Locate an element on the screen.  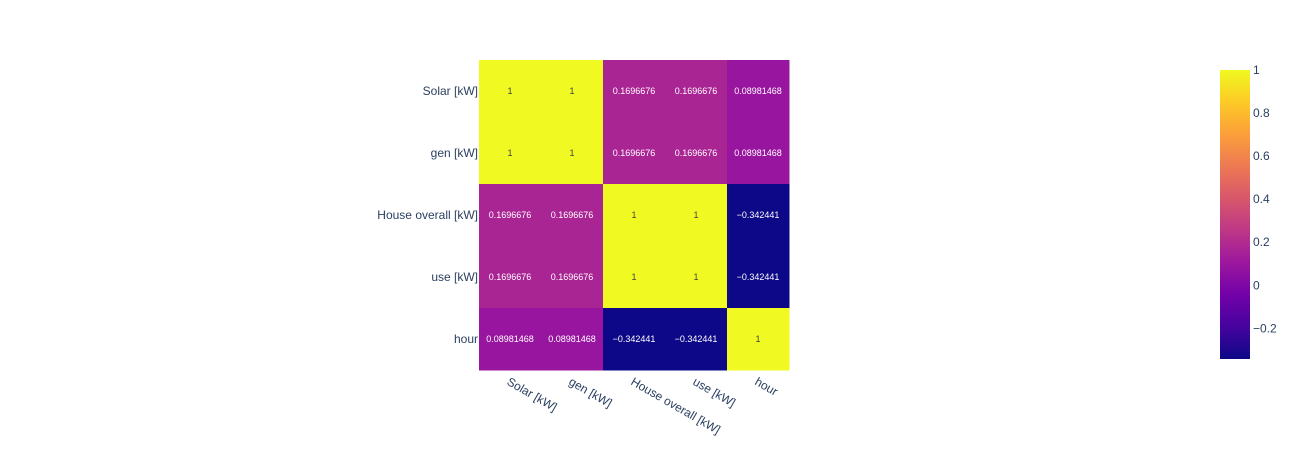
colorbar-tick-label: 0.8 is located at coordinates (1261, 113).